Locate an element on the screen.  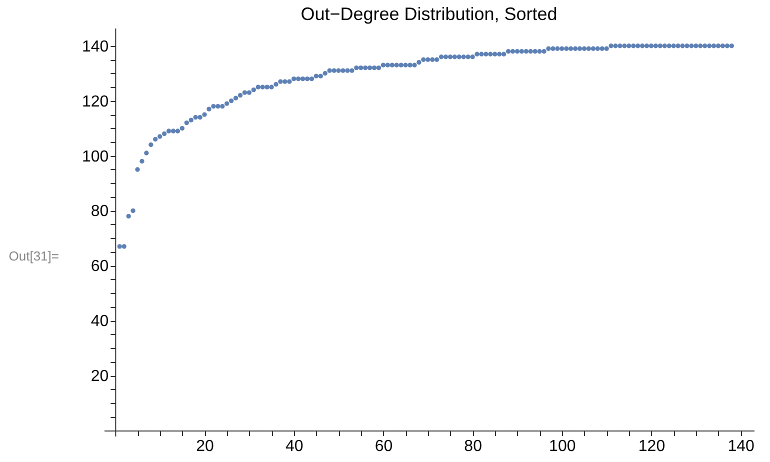
x-tick-label: 20 is located at coordinates (205, 447).